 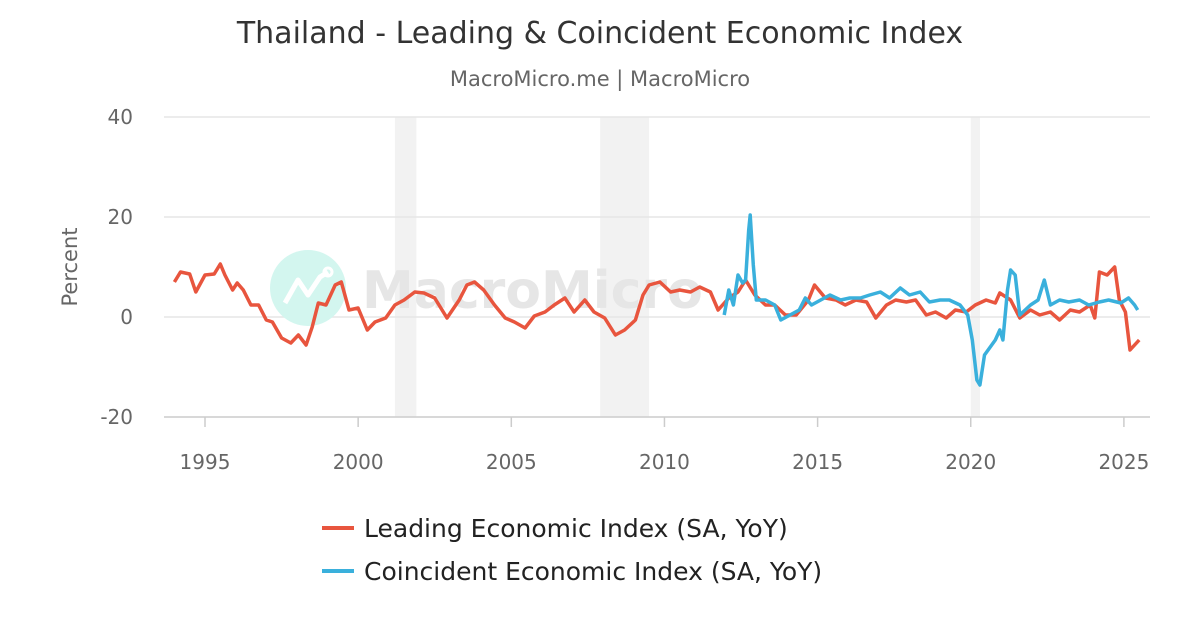 What do you see at coordinates (931, 300) in the screenshot?
I see `coincident-index-line` at bounding box center [931, 300].